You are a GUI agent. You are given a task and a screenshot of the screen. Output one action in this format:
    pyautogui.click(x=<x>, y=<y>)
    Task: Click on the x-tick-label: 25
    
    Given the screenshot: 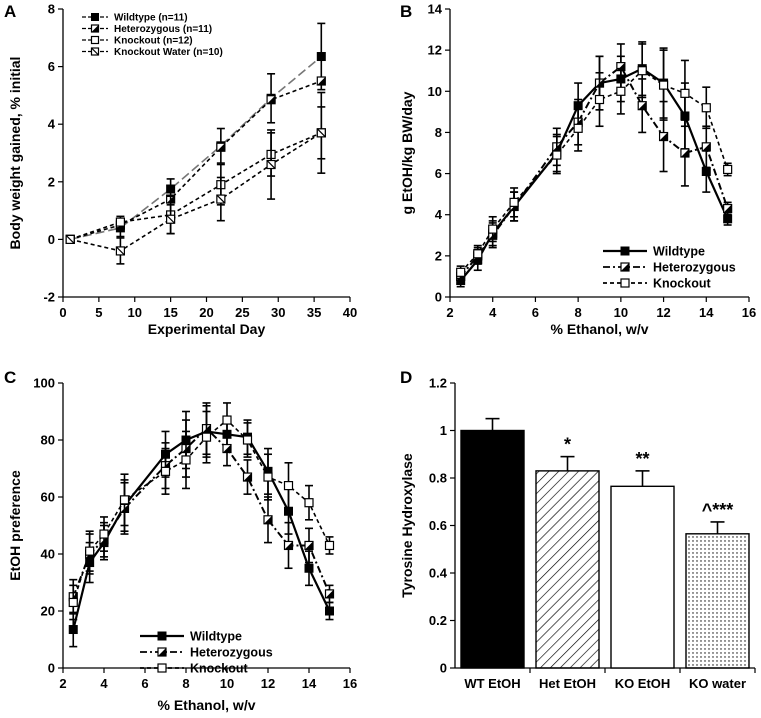 What is the action you would take?
    pyautogui.click(x=242, y=312)
    